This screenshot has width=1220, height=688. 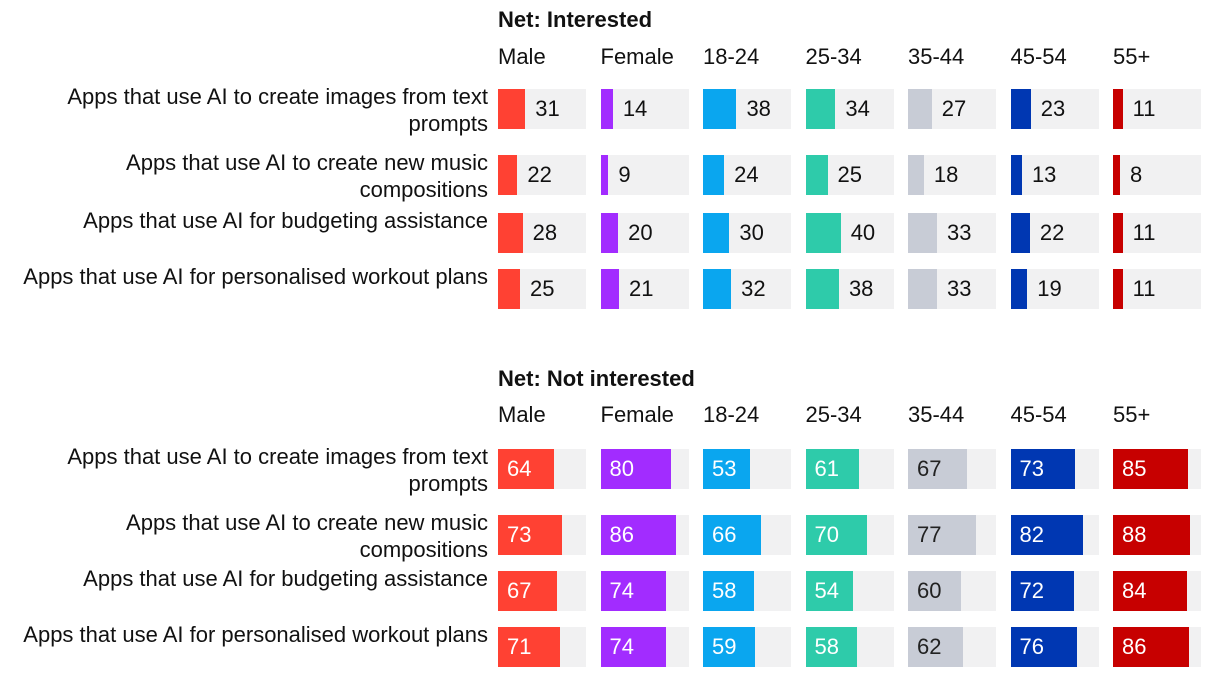 What do you see at coordinates (724, 646) in the screenshot?
I see `value-label: 59` at bounding box center [724, 646].